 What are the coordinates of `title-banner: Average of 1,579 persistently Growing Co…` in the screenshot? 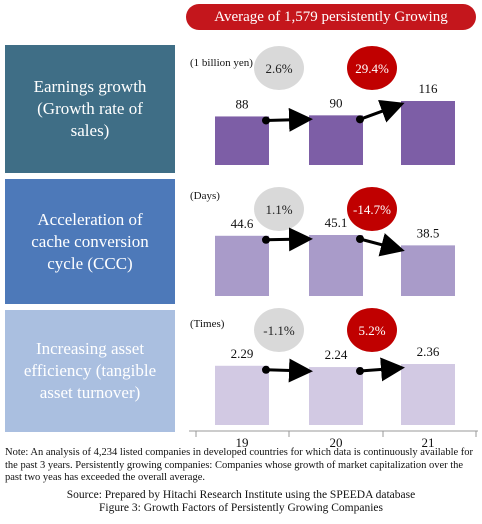 It's located at (331, 27).